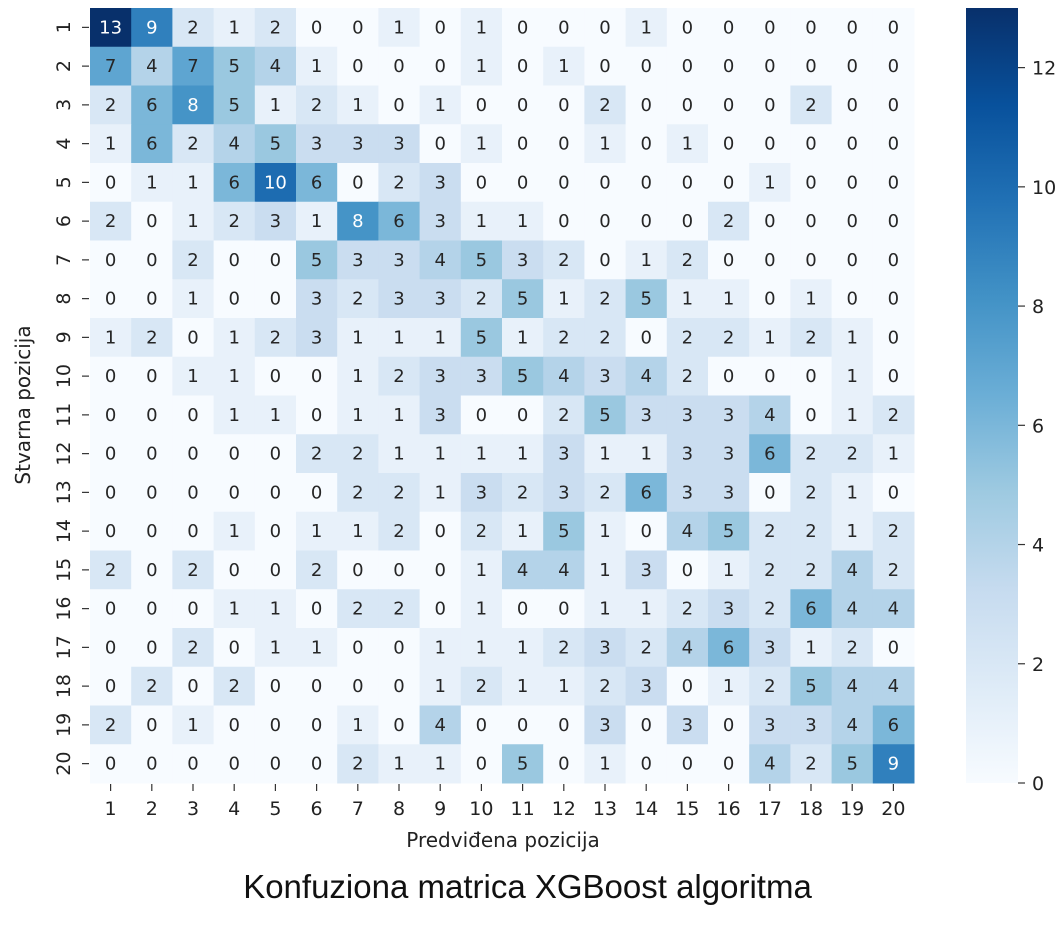  What do you see at coordinates (1038, 784) in the screenshot?
I see `colorbar-tick-label: 0` at bounding box center [1038, 784].